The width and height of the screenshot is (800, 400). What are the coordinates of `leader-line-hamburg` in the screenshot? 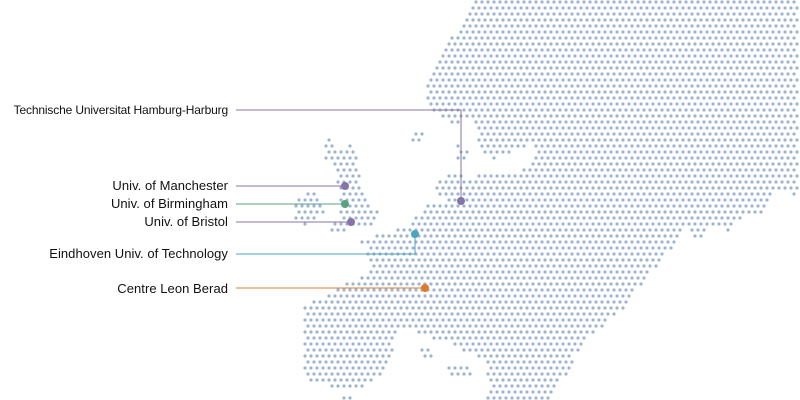 It's located at (349, 155).